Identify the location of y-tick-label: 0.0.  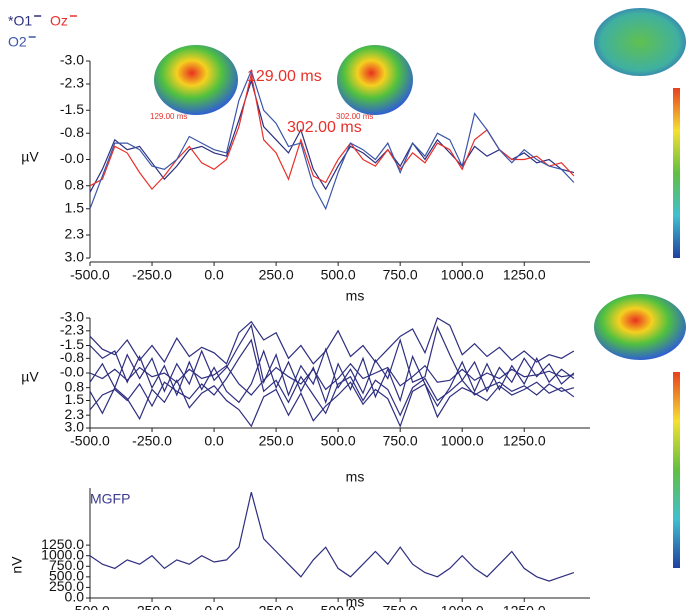
(75, 597).